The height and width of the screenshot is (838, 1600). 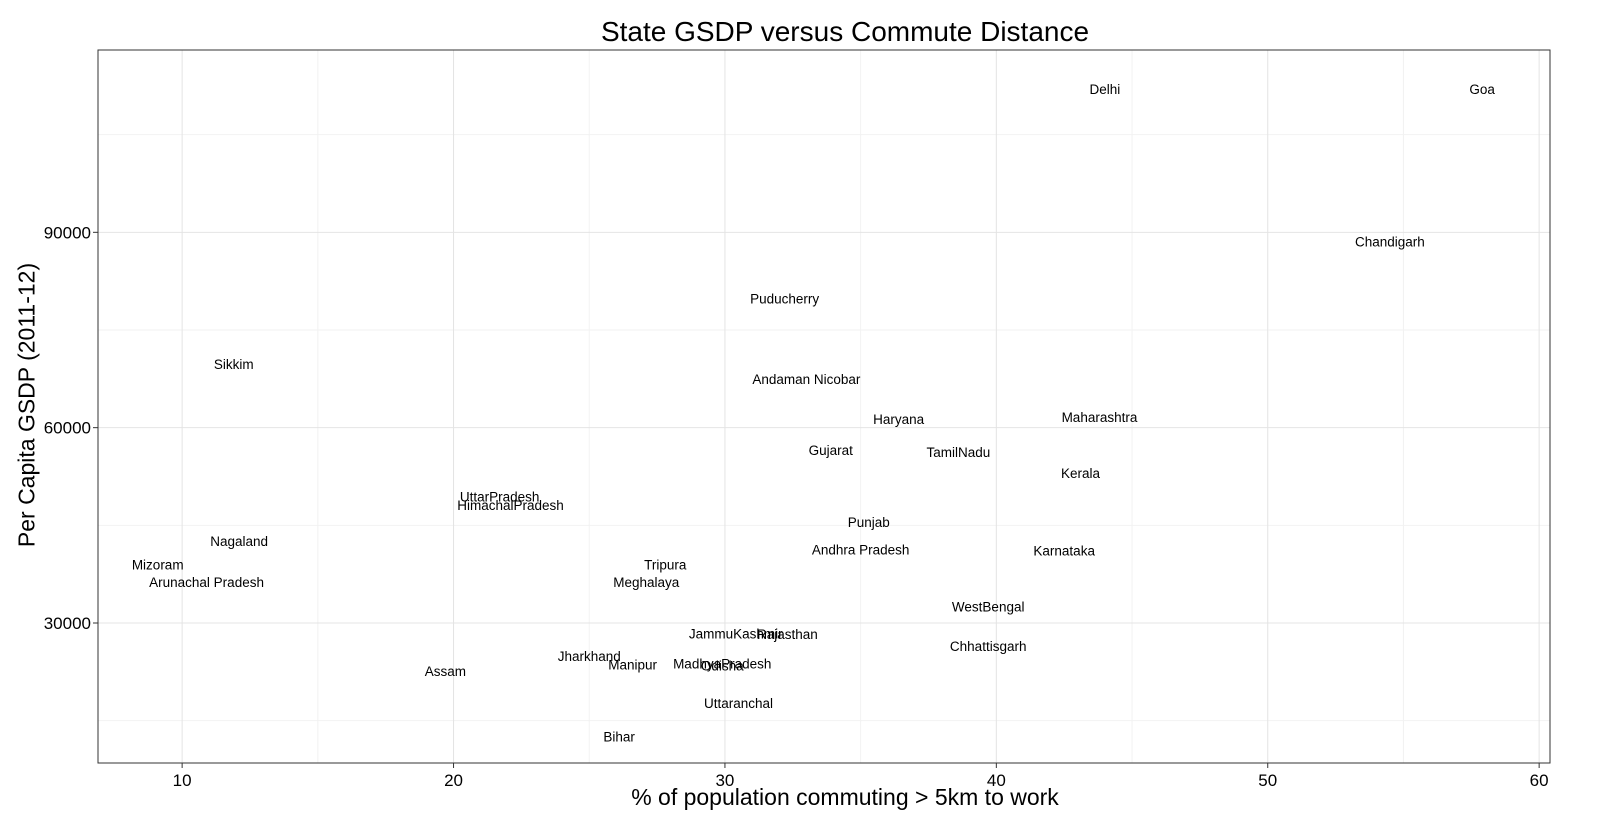 I want to click on x-tick-label: 40, so click(x=996, y=780).